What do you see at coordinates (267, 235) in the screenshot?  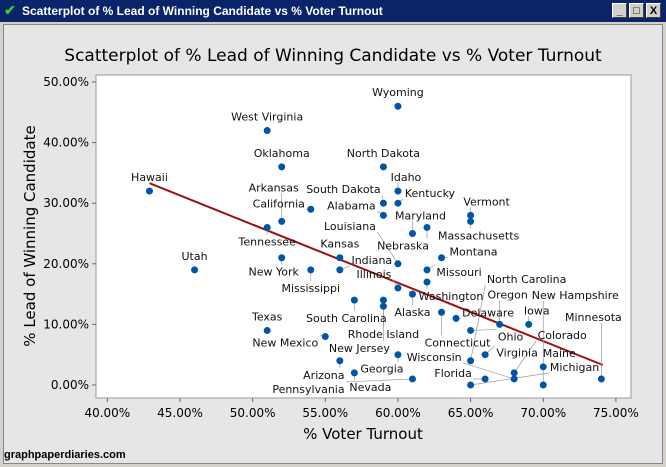 I see `data-point-group: Tennessee` at bounding box center [267, 235].